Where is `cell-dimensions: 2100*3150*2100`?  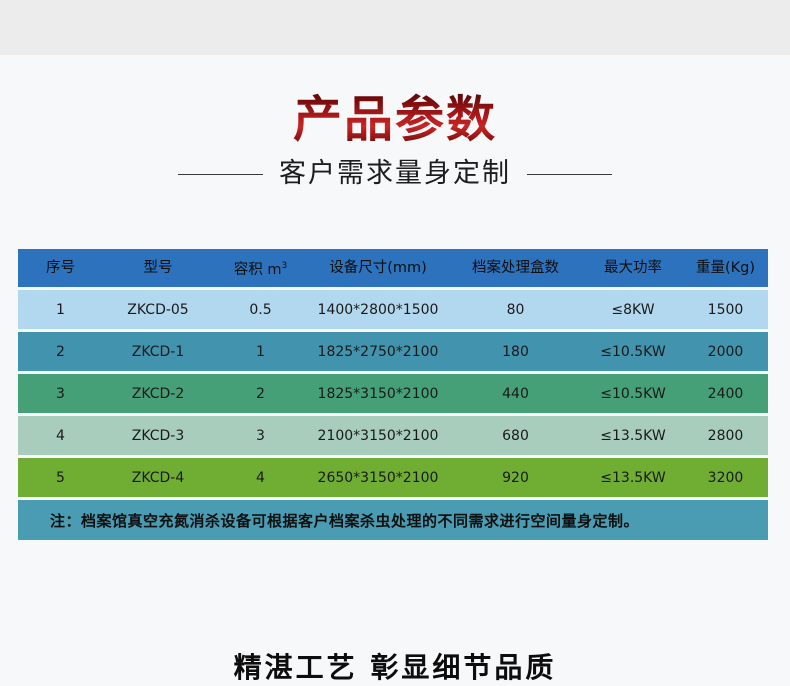
cell-dimensions: 2100*3150*2100 is located at coordinates (378, 435).